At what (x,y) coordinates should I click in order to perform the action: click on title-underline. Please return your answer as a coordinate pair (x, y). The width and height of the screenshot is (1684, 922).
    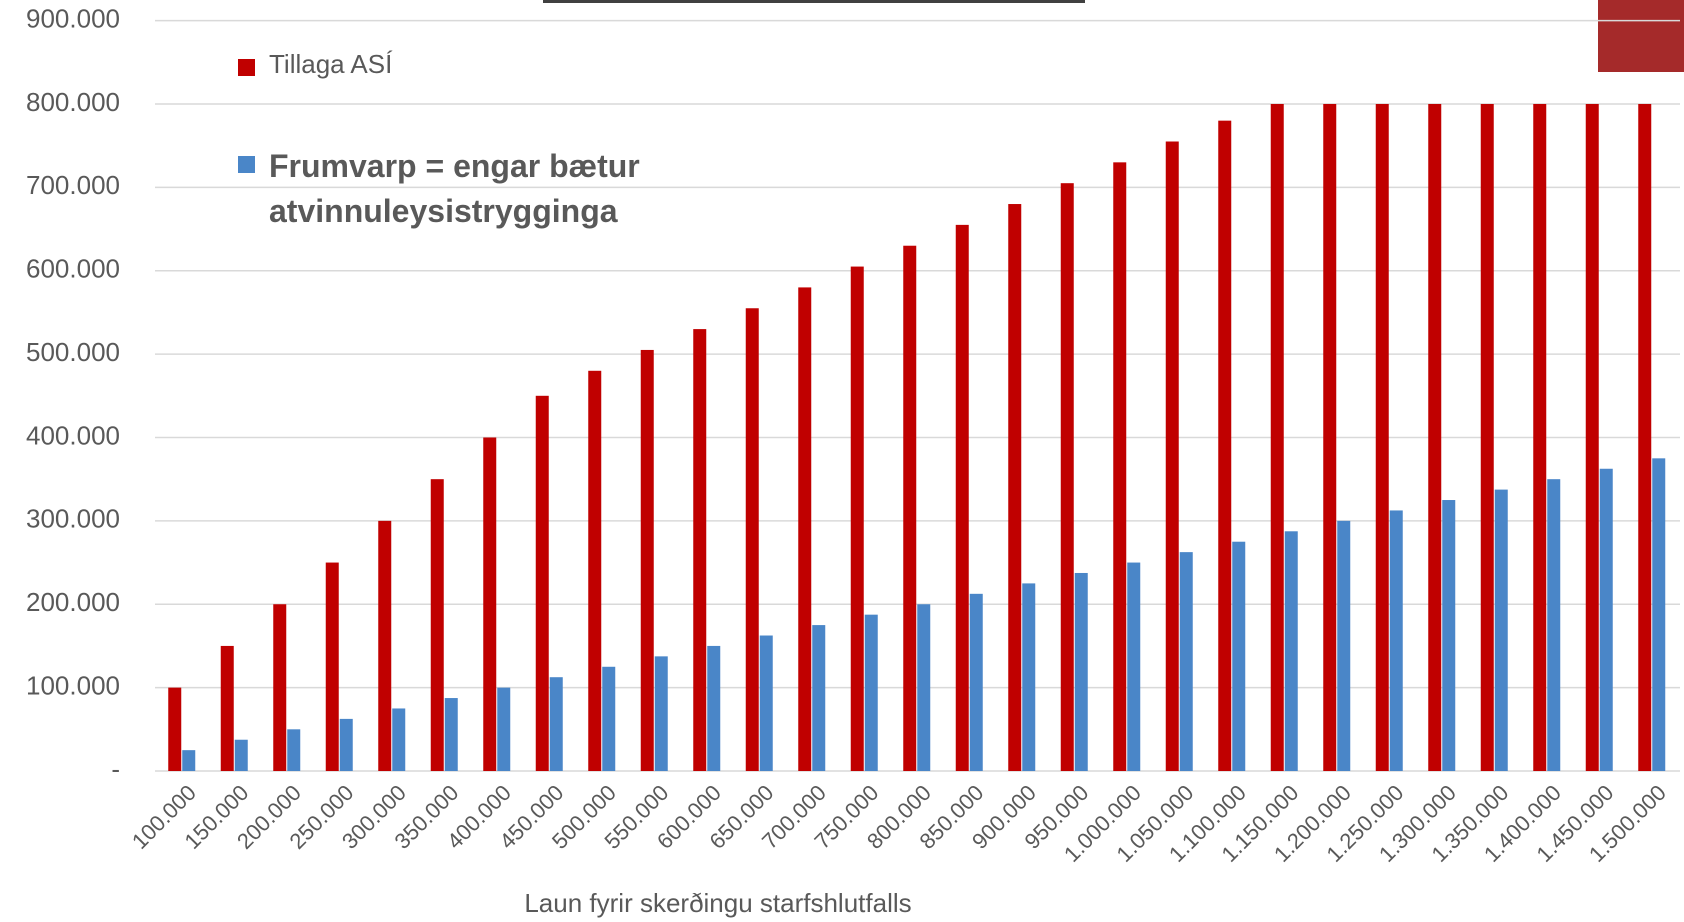
    Looking at the image, I should click on (814, 1).